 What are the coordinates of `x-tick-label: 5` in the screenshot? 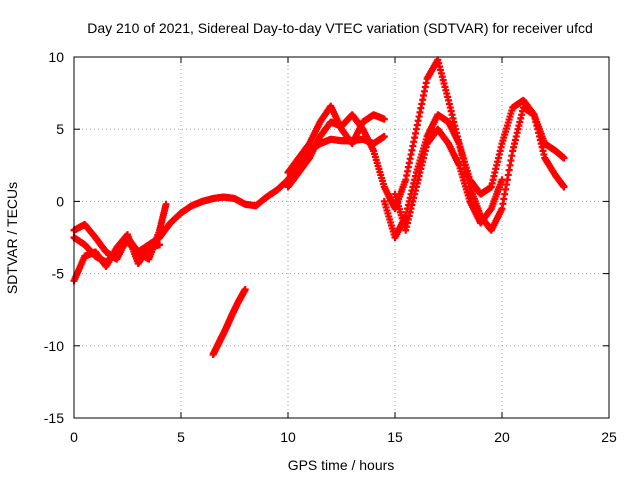 It's located at (181, 437).